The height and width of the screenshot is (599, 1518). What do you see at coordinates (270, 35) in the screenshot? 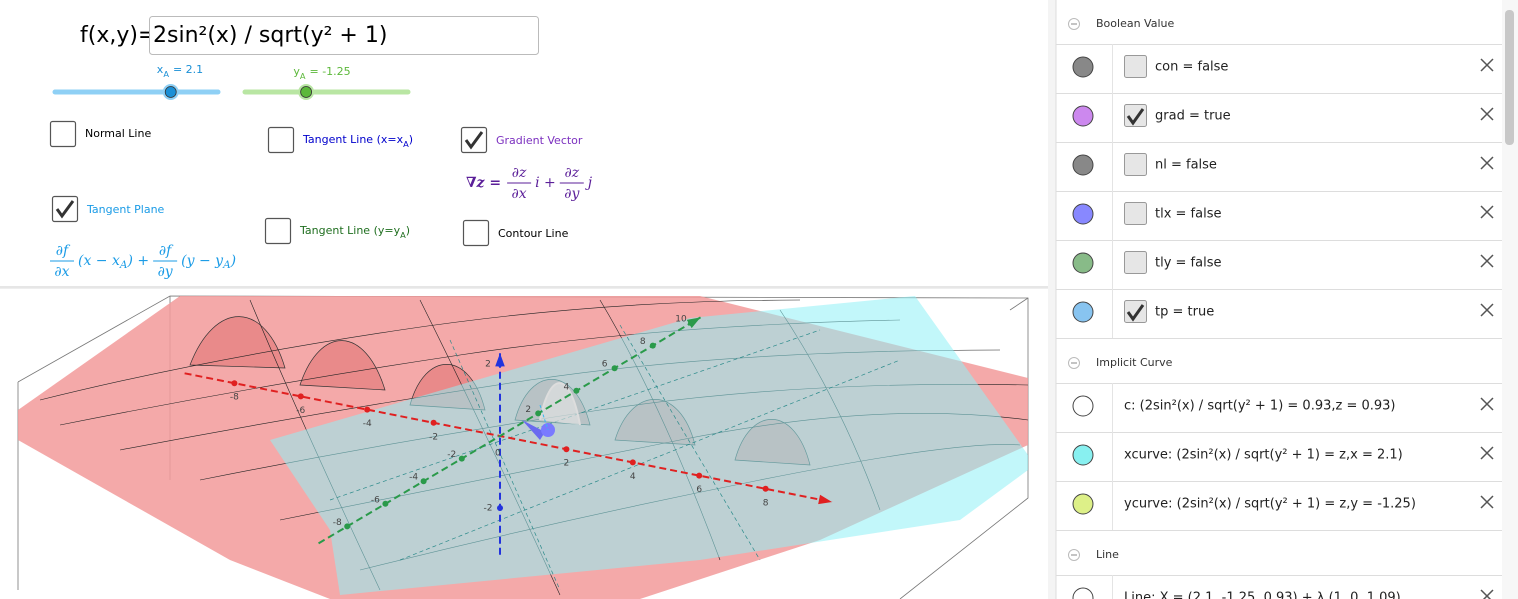
I see `input-value: 2sin²(x) / sqrt(y² + 1)` at bounding box center [270, 35].